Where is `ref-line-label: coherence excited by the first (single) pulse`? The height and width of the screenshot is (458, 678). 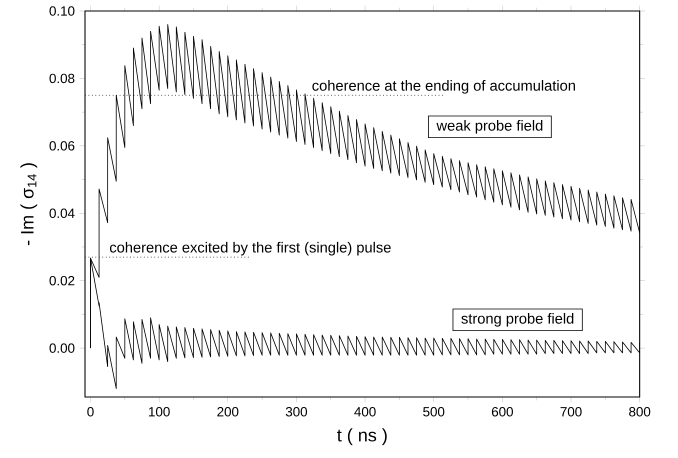 ref-line-label: coherence excited by the first (single) pulse is located at coordinates (250, 249).